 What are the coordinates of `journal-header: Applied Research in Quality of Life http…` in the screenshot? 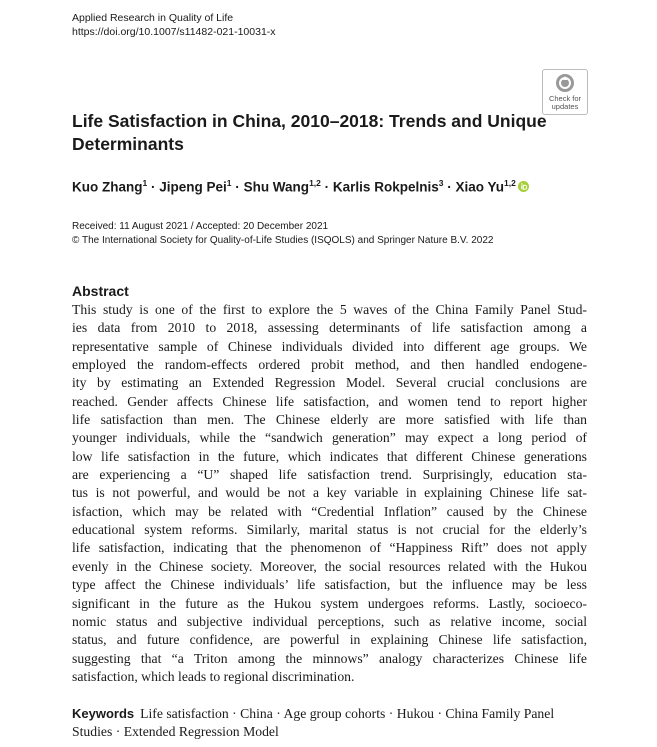 It's located at (174, 25).